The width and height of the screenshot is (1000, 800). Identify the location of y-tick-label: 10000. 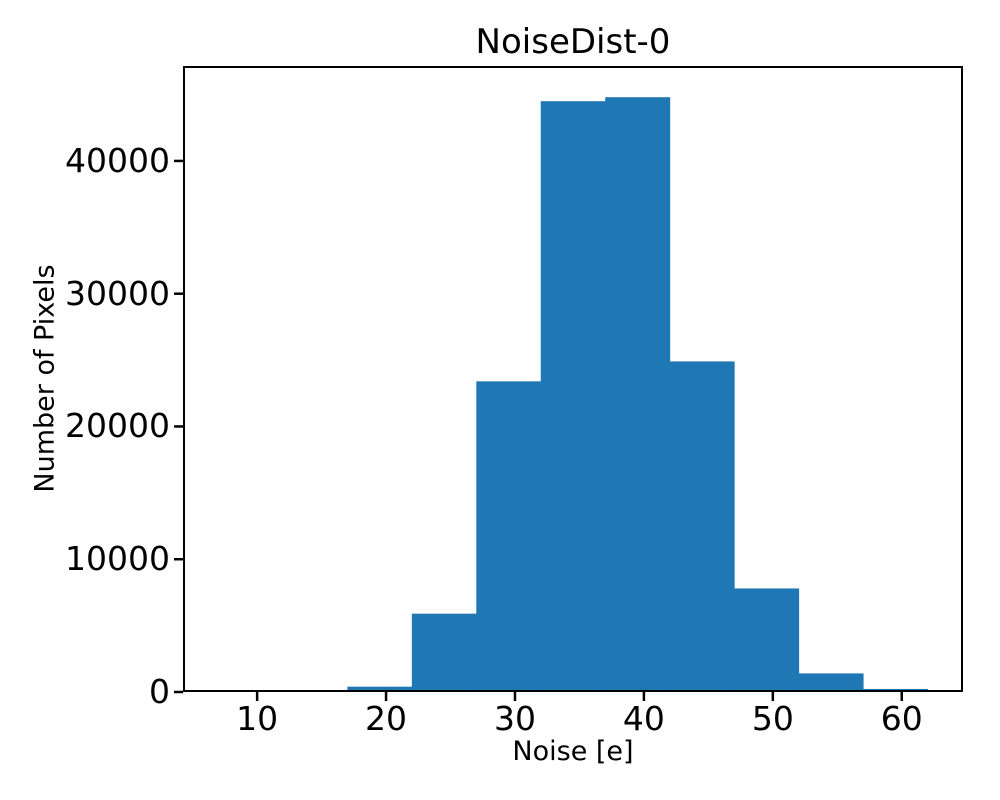
(117, 559).